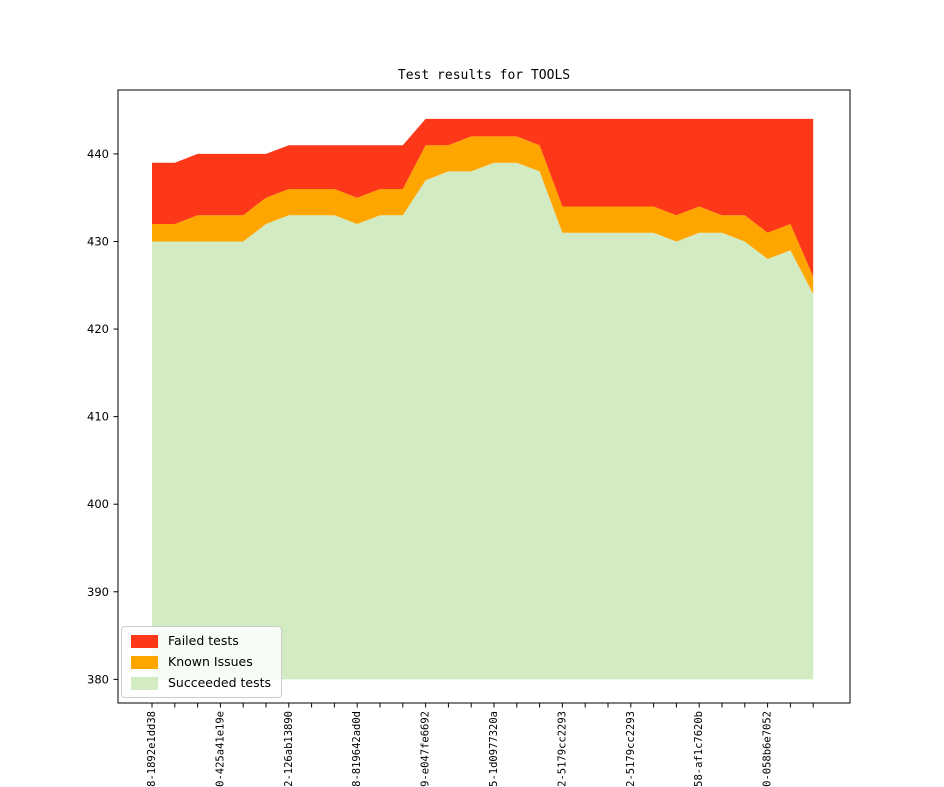  What do you see at coordinates (98, 417) in the screenshot?
I see `y-tick-label: 410` at bounding box center [98, 417].